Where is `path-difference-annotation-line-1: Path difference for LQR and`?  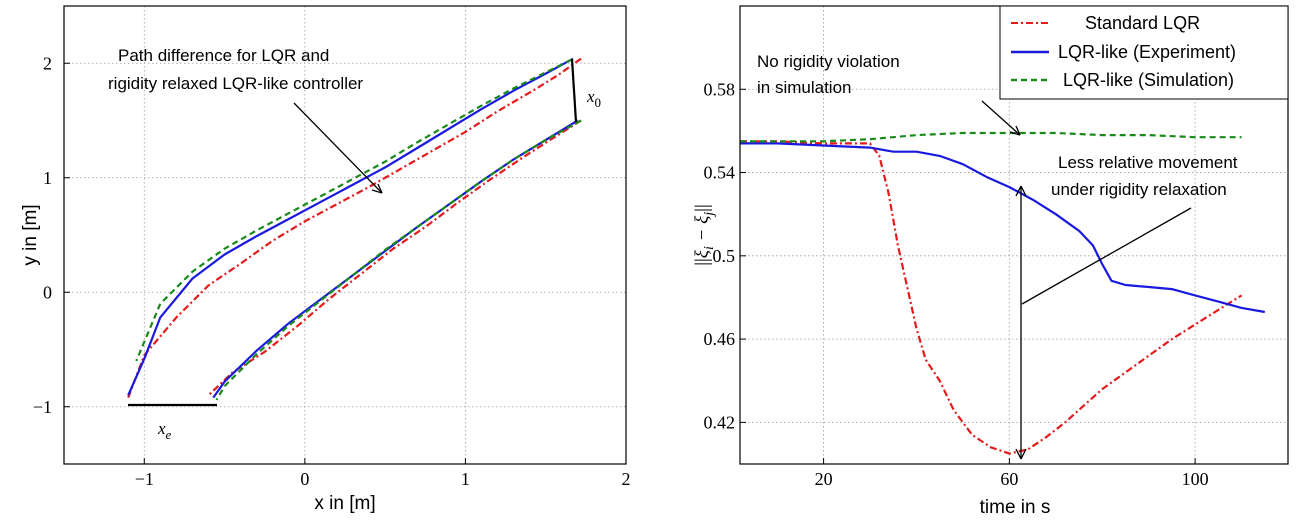 path-difference-annotation-line-1: Path difference for LQR and is located at coordinates (223, 55).